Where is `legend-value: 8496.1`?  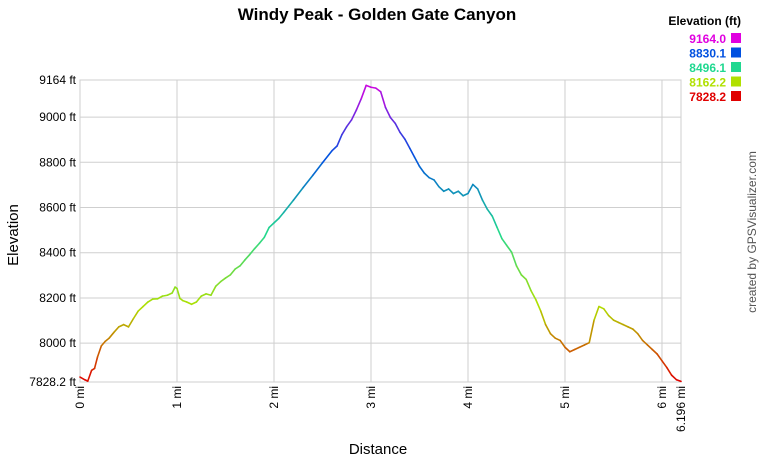 legend-value: 8496.1 is located at coordinates (707, 68).